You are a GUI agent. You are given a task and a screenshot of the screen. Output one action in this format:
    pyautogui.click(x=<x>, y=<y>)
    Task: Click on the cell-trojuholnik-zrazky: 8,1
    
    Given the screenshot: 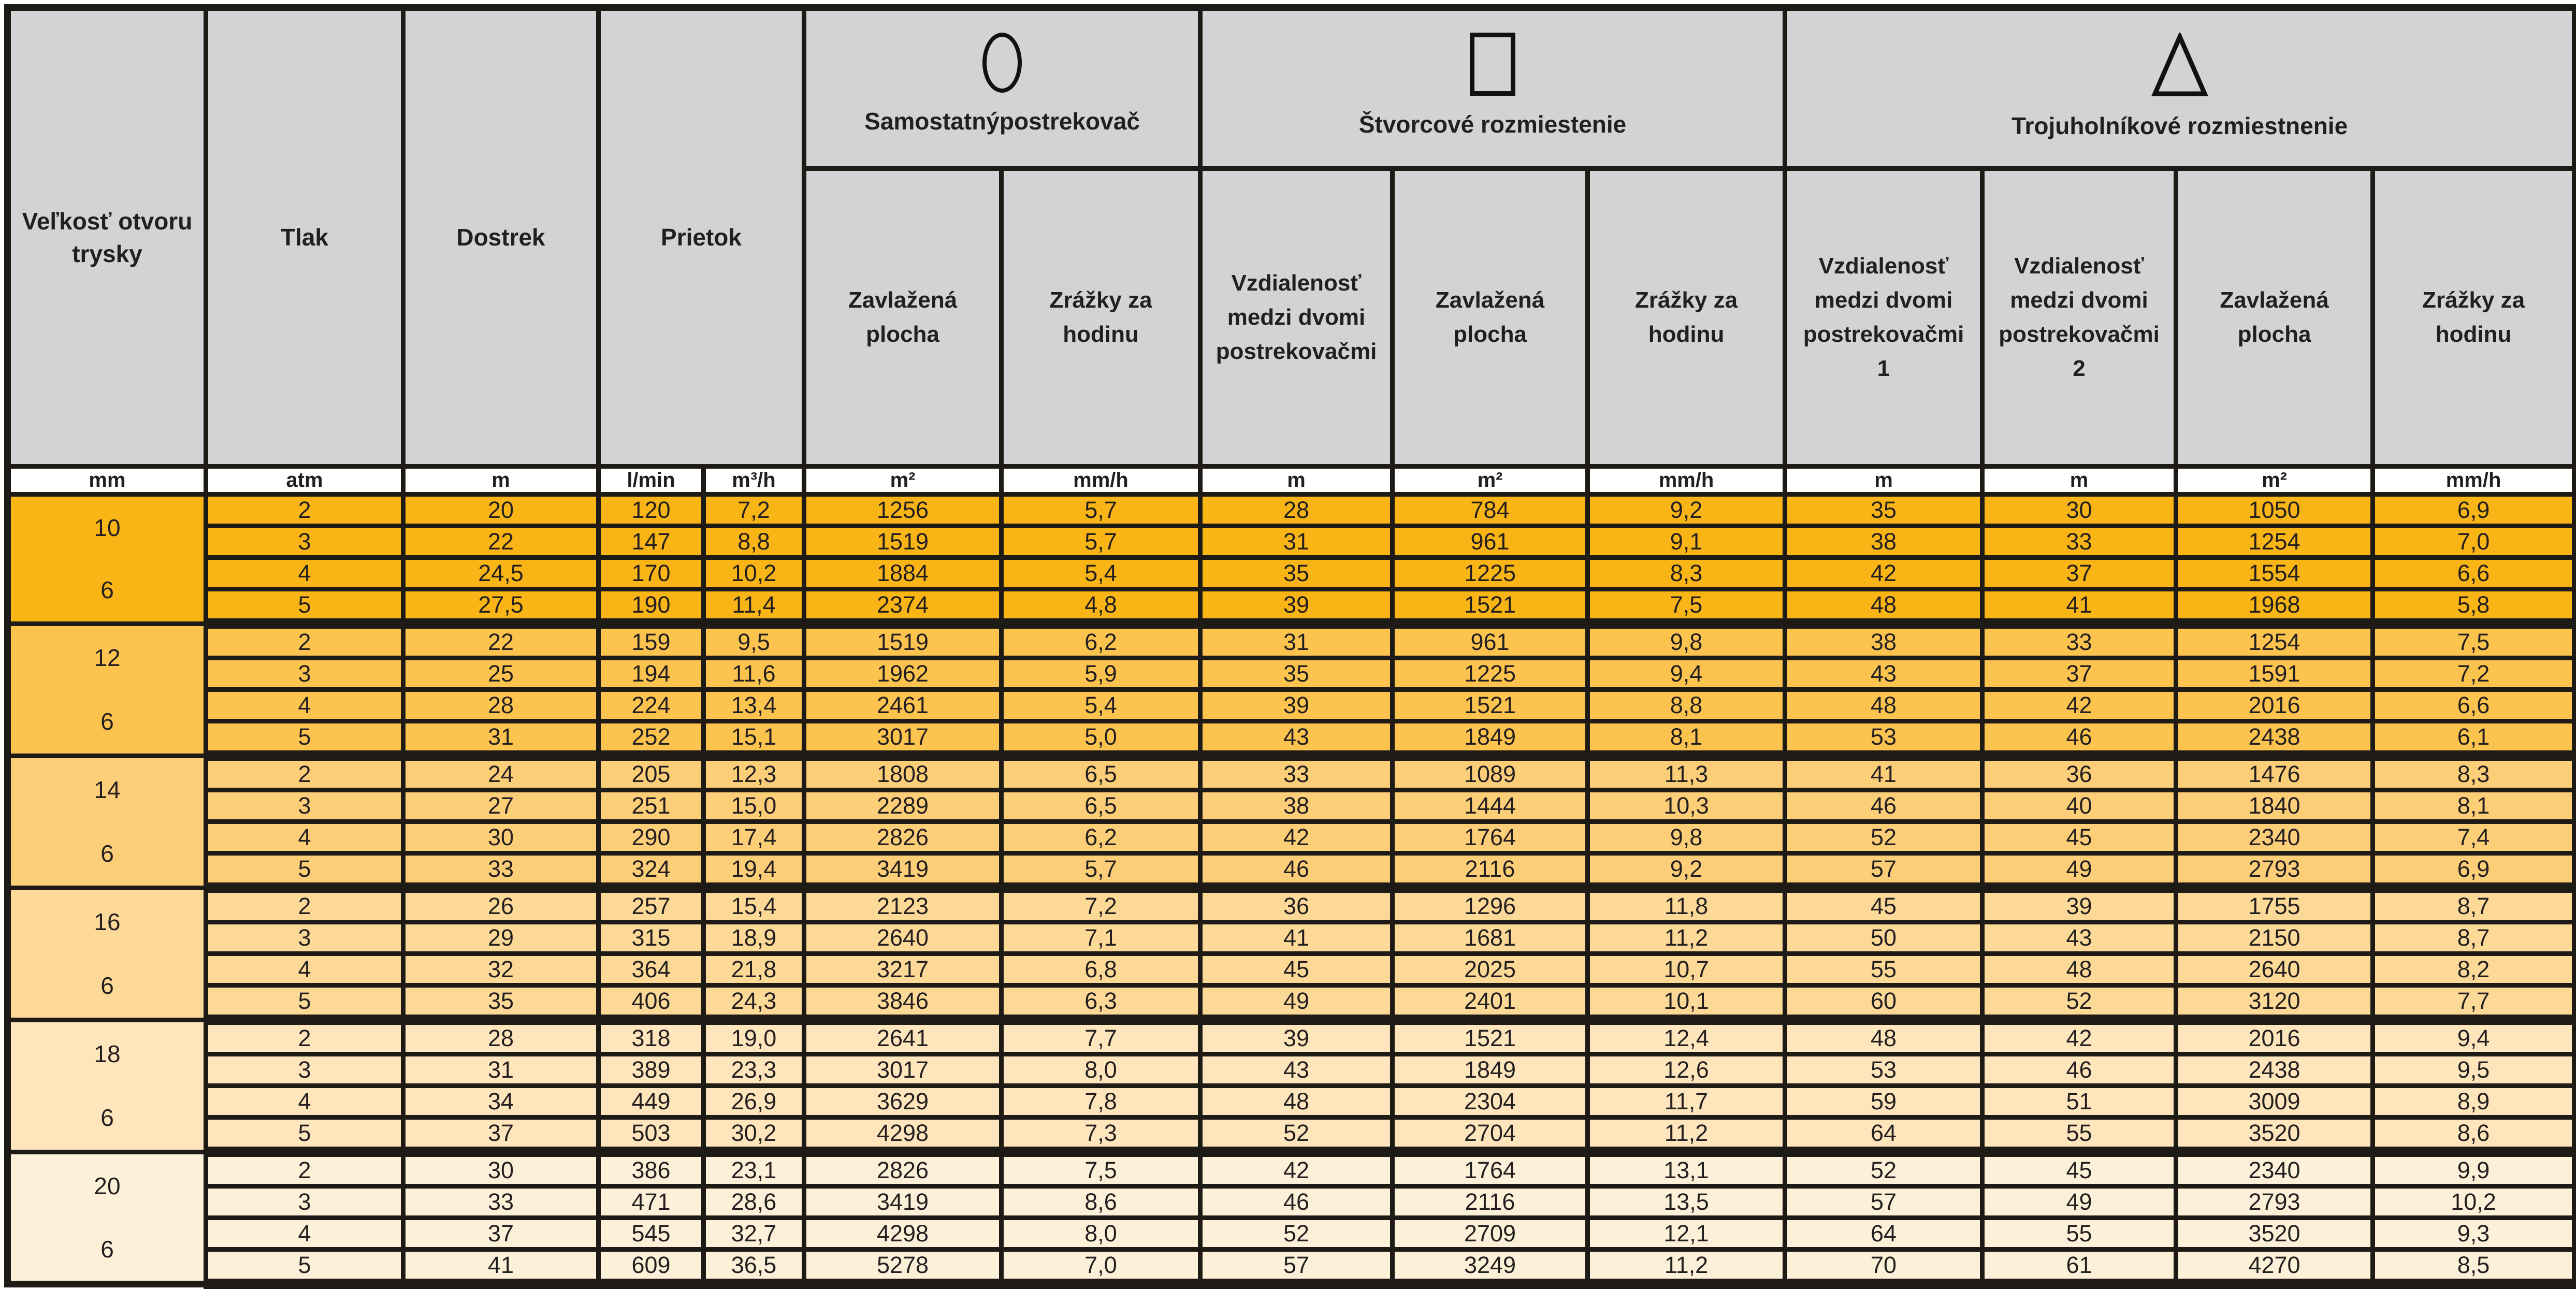 What is the action you would take?
    pyautogui.click(x=2473, y=806)
    